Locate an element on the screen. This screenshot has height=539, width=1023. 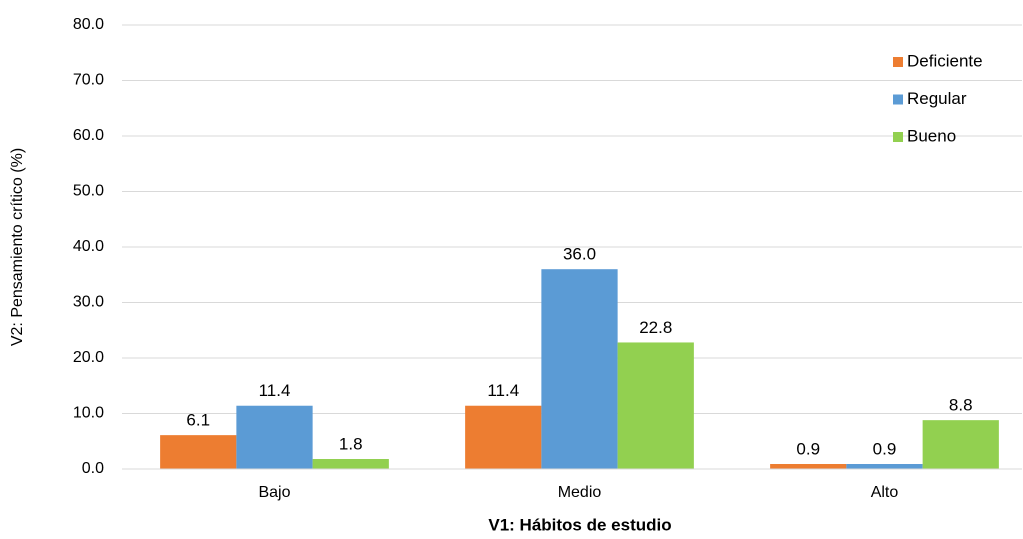
data-label: 8.8 is located at coordinates (961, 405).